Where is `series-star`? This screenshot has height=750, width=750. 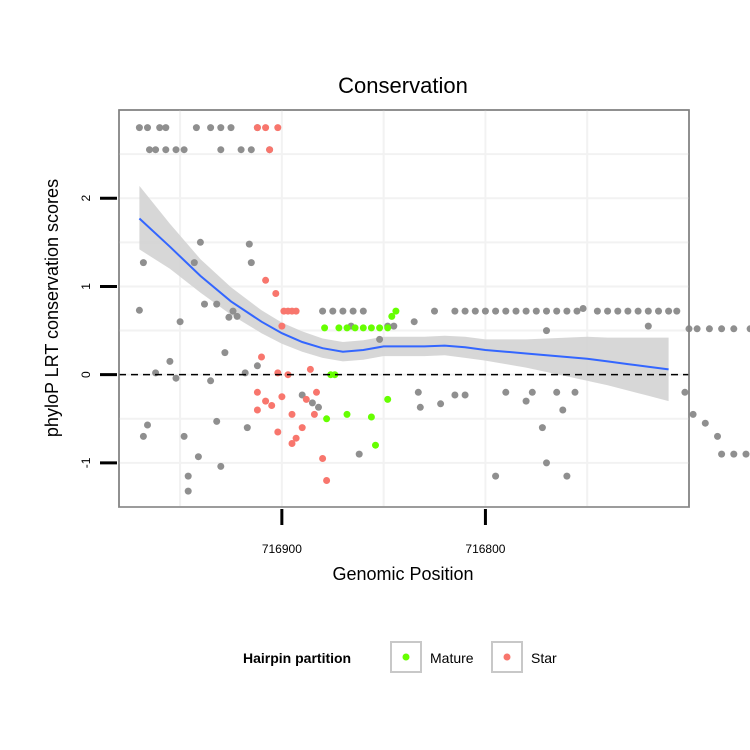 series-star is located at coordinates (292, 304).